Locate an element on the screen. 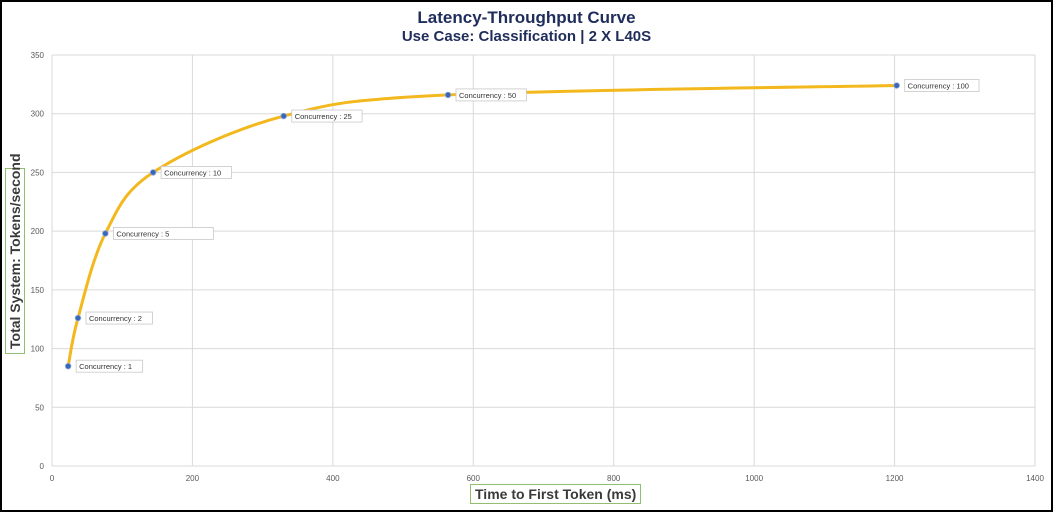 The width and height of the screenshot is (1053, 512). x-tick-label: 1400 is located at coordinates (1035, 478).